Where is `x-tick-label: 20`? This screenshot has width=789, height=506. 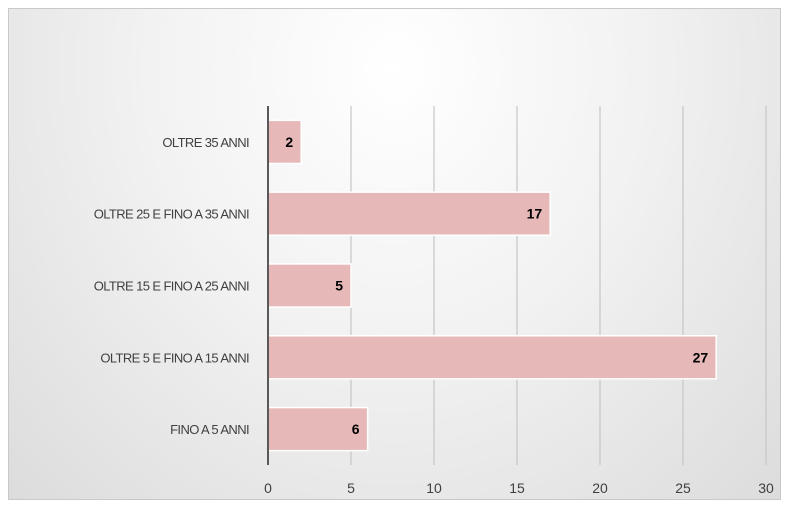
x-tick-label: 20 is located at coordinates (600, 488).